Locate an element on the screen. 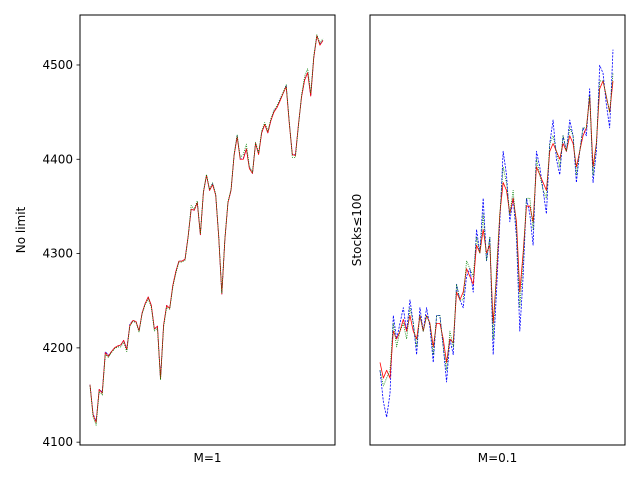  y-tick-label: 4400 is located at coordinates (57, 159).